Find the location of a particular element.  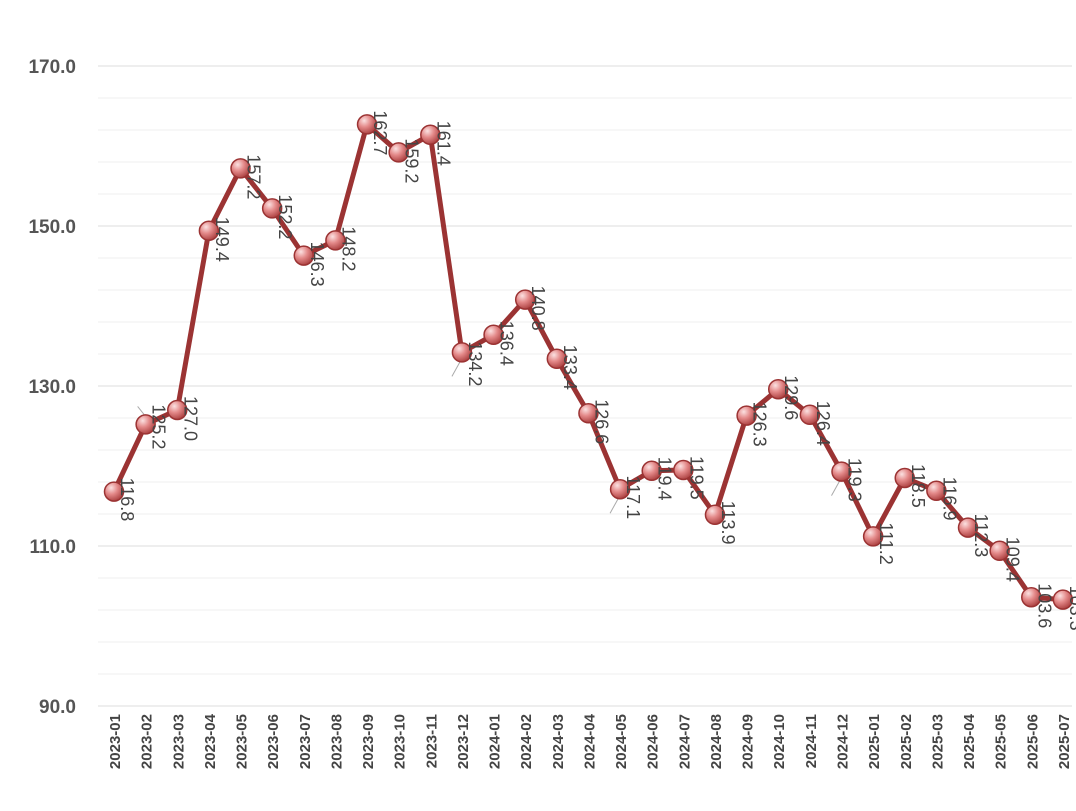

data-label: 126.3 is located at coordinates (760, 424).